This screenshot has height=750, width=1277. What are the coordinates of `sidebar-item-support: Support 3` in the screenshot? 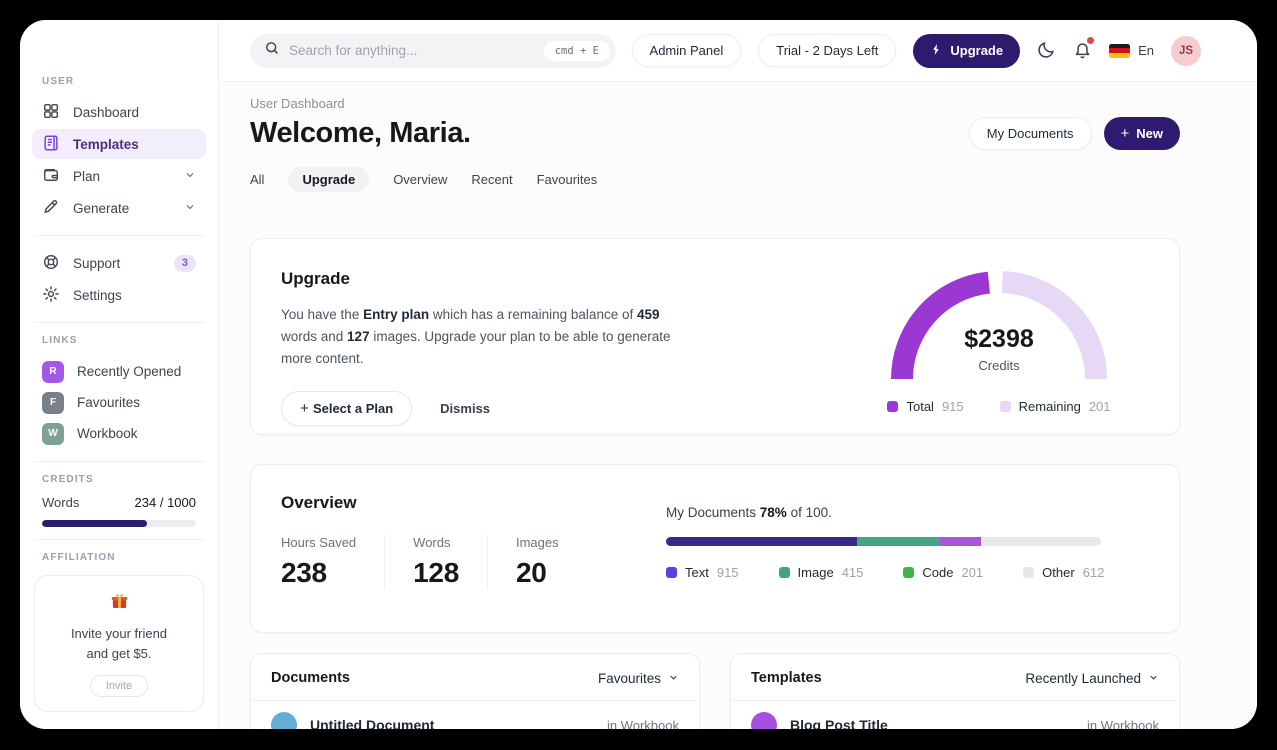 It's located at (119, 263).